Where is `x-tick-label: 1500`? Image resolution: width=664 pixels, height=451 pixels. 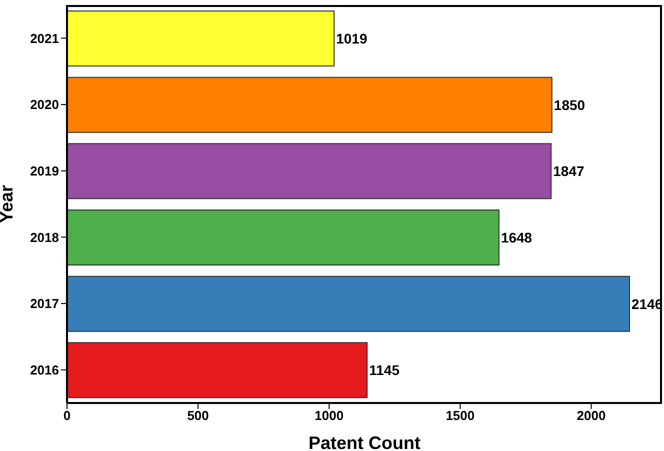 x-tick-label: 1500 is located at coordinates (460, 416).